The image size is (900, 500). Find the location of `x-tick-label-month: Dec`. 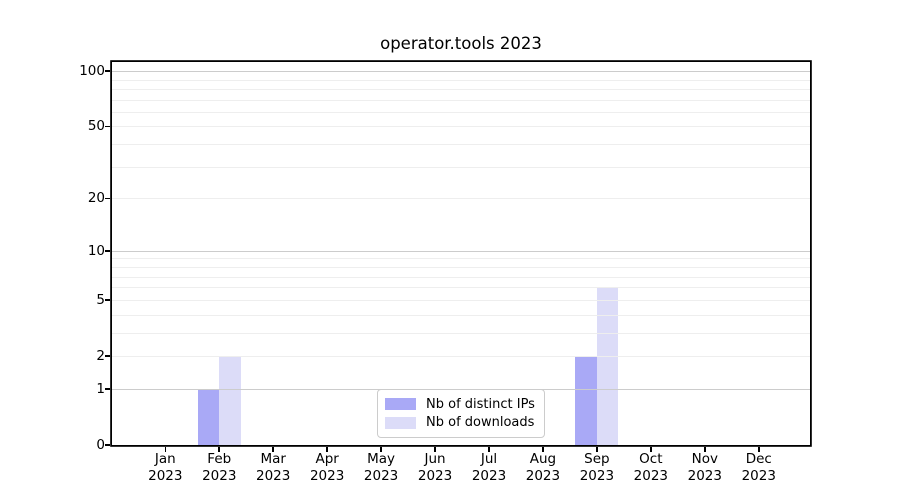

x-tick-label-month: Dec is located at coordinates (758, 459).